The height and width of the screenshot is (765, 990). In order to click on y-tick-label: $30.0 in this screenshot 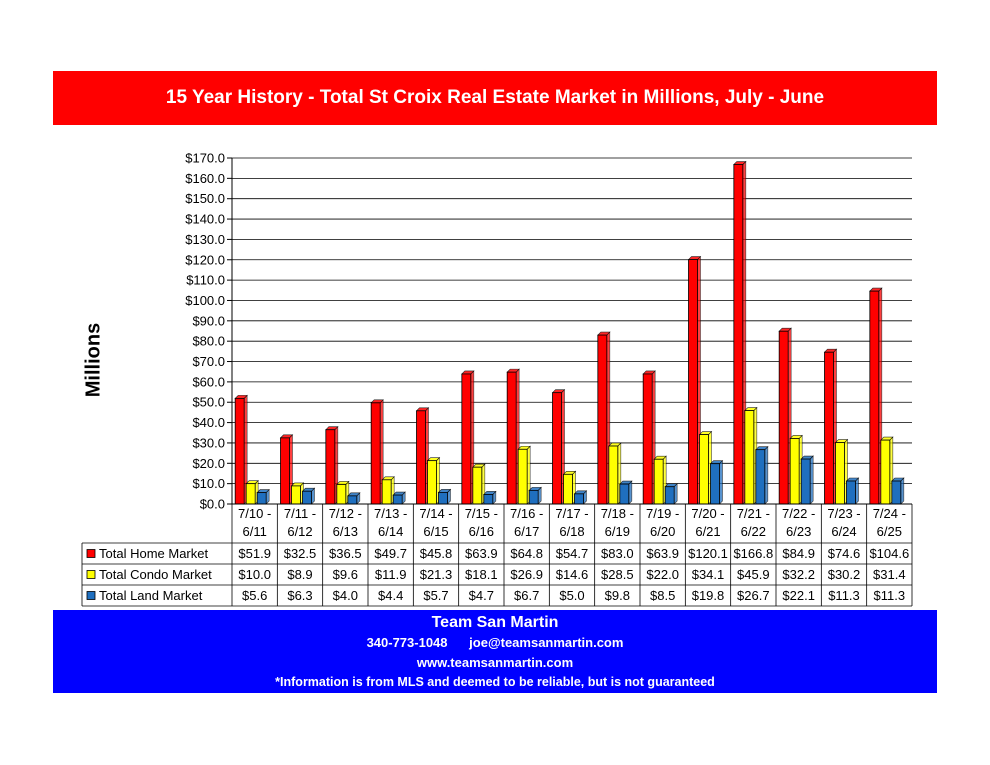, I will do `click(208, 442)`.